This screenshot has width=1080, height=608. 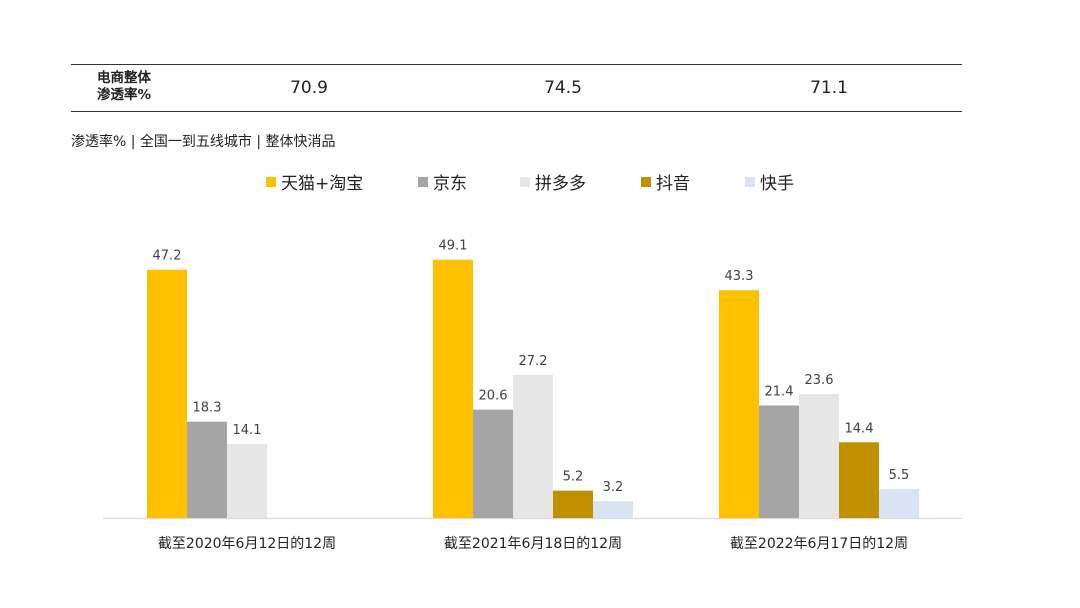 What do you see at coordinates (493, 396) in the screenshot?
I see `data-label: 20.6` at bounding box center [493, 396].